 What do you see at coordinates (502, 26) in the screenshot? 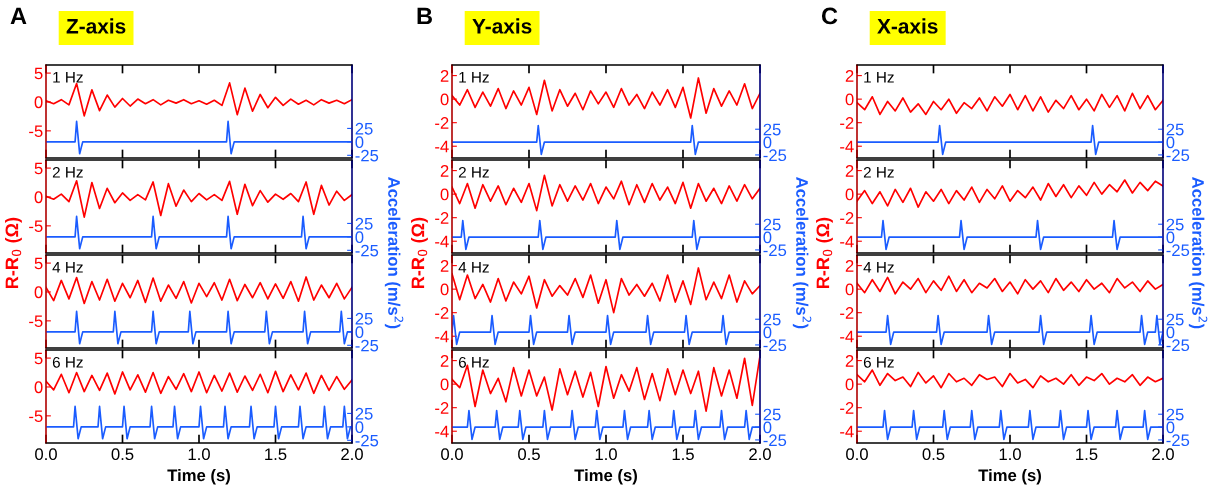
I see `chart-title: Y-axis` at bounding box center [502, 26].